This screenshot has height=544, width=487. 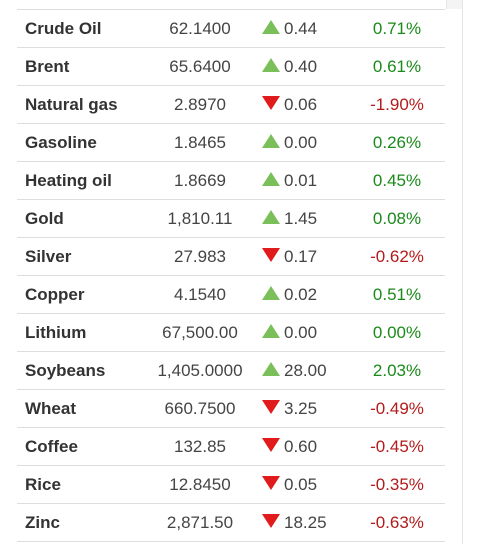 What do you see at coordinates (397, 180) in the screenshot?
I see `percent-change: 0.45%` at bounding box center [397, 180].